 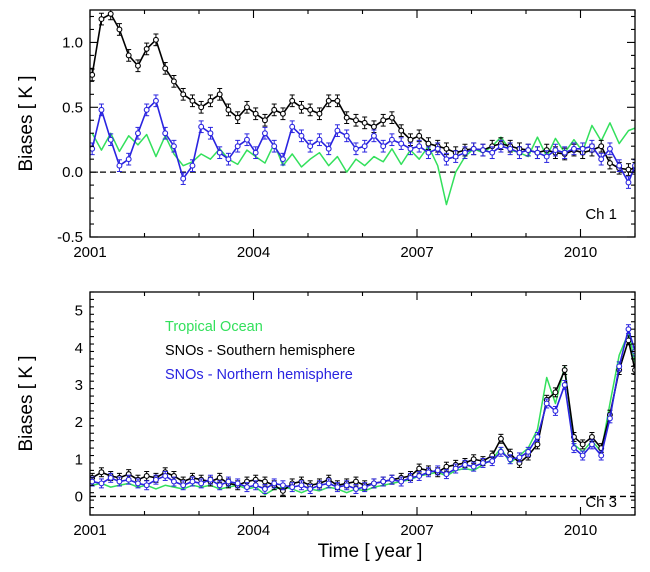 I want to click on series-line-tropical, so click(x=363, y=164).